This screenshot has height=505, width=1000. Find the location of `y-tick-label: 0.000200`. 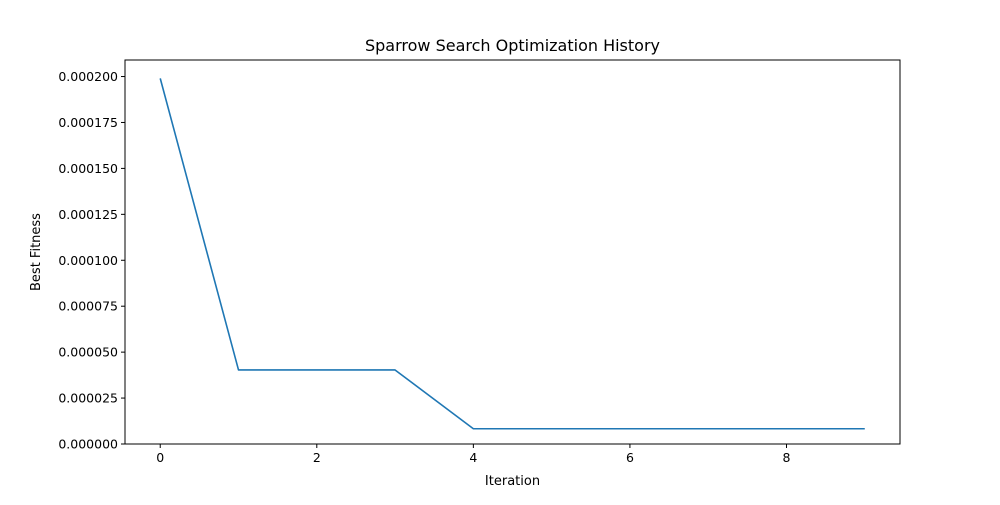

y-tick-label: 0.000200 is located at coordinates (88, 76).